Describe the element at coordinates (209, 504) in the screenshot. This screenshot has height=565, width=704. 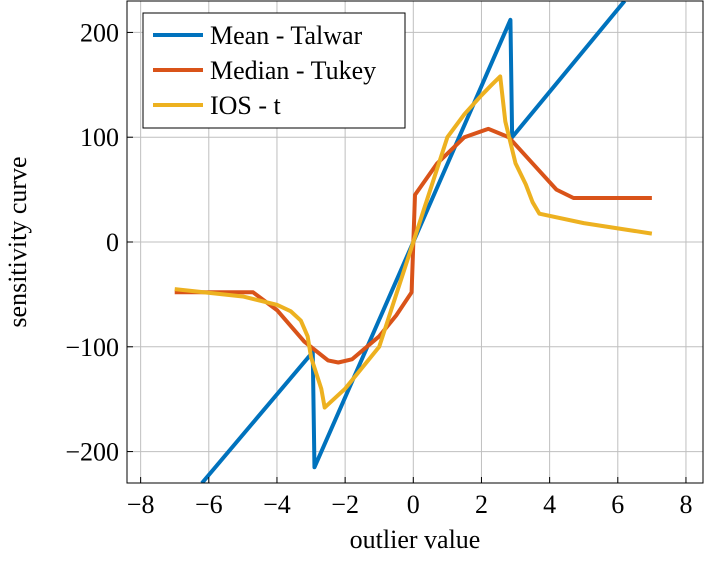
I see `x-tick-label: −6` at that location.